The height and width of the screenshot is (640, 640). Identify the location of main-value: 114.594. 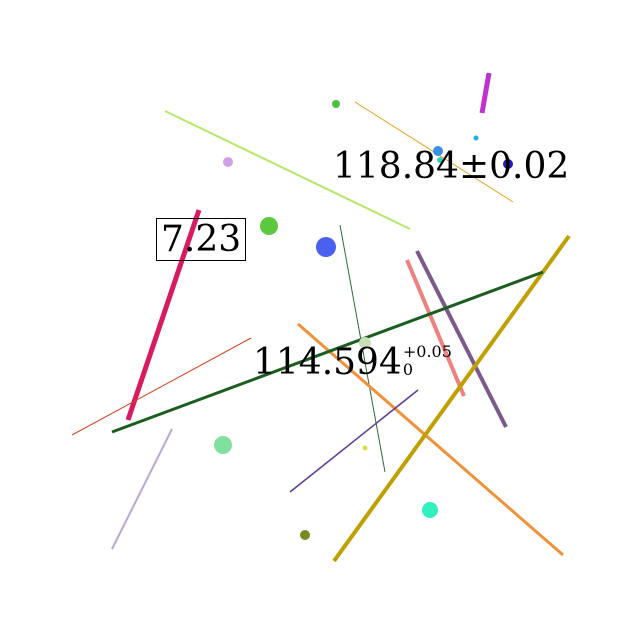
(327, 362).